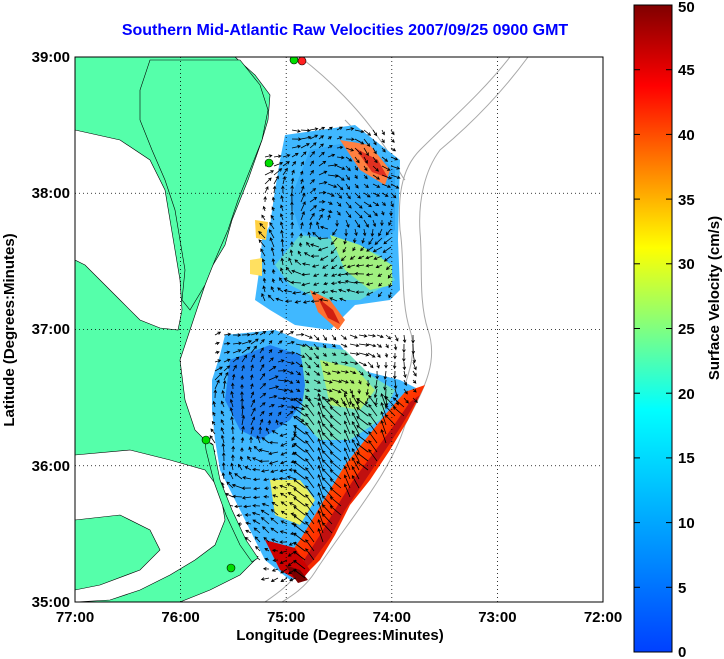  What do you see at coordinates (603, 617) in the screenshot?
I see `x-tick-label: 72:00` at bounding box center [603, 617].